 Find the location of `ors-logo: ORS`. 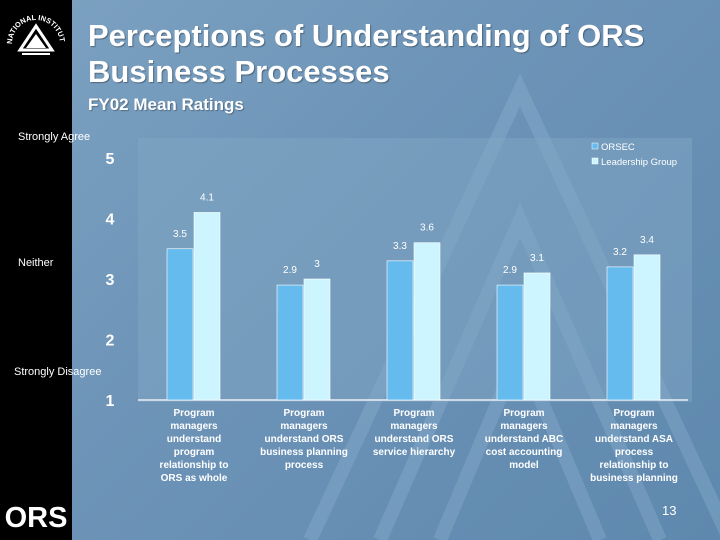

ors-logo: ORS is located at coordinates (36, 518).